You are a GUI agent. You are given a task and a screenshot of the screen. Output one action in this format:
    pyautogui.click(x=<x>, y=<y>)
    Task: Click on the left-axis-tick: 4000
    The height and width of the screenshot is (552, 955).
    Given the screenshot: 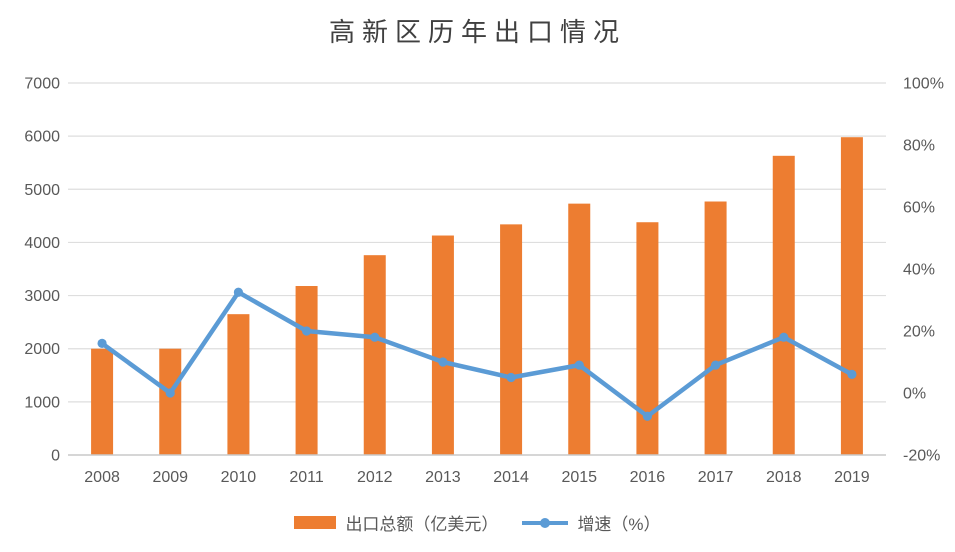 What is the action you would take?
    pyautogui.click(x=42, y=243)
    